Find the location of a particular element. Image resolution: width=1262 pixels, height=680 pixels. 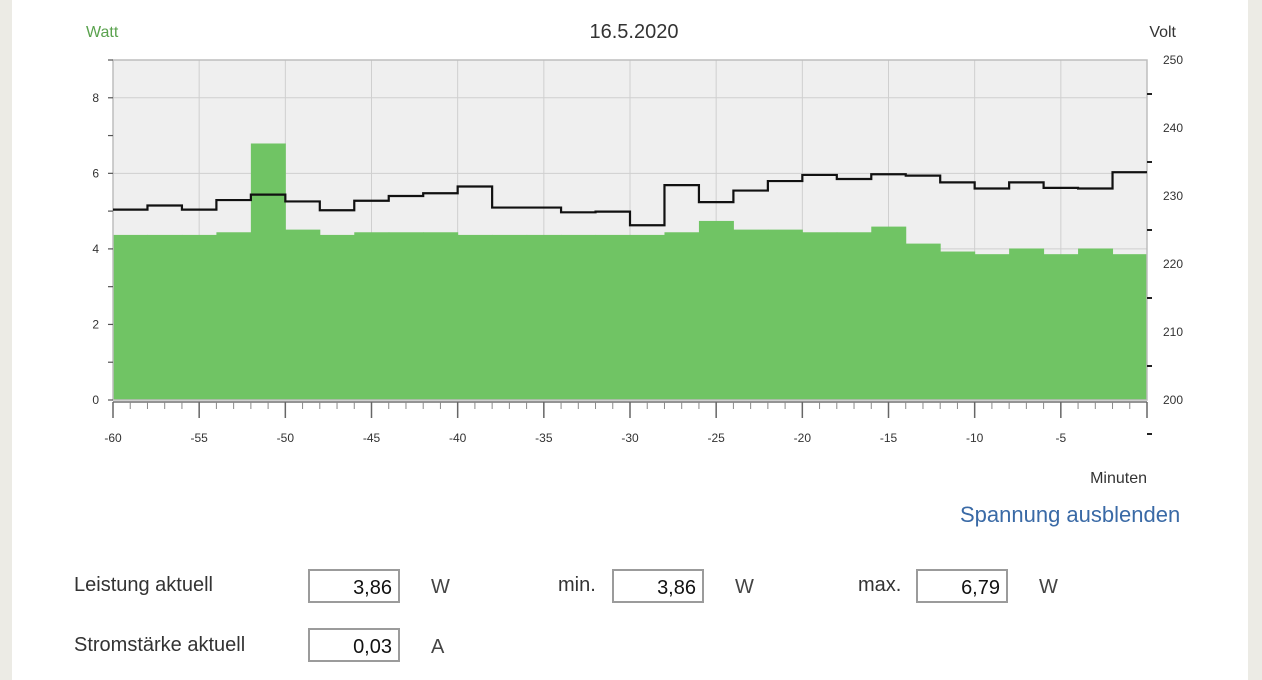

chart-title: 16.5.2020 is located at coordinates (634, 32).